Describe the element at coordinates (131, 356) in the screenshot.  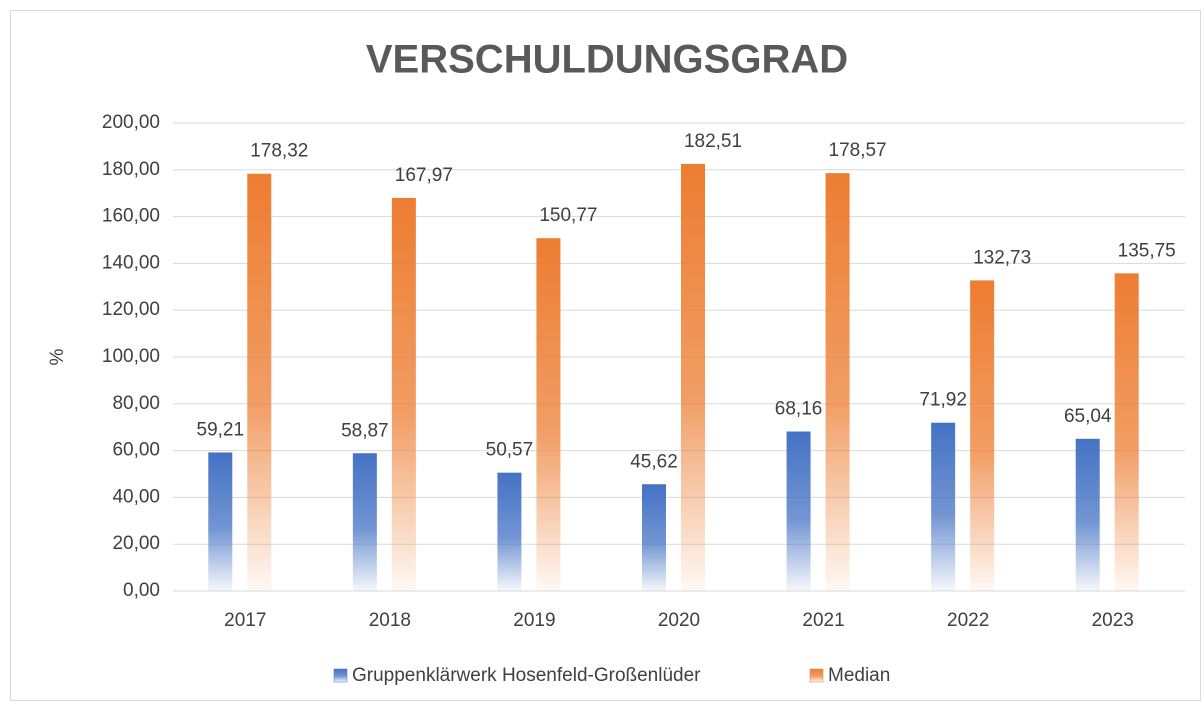
I see `y-tick-label: 100,00` at that location.